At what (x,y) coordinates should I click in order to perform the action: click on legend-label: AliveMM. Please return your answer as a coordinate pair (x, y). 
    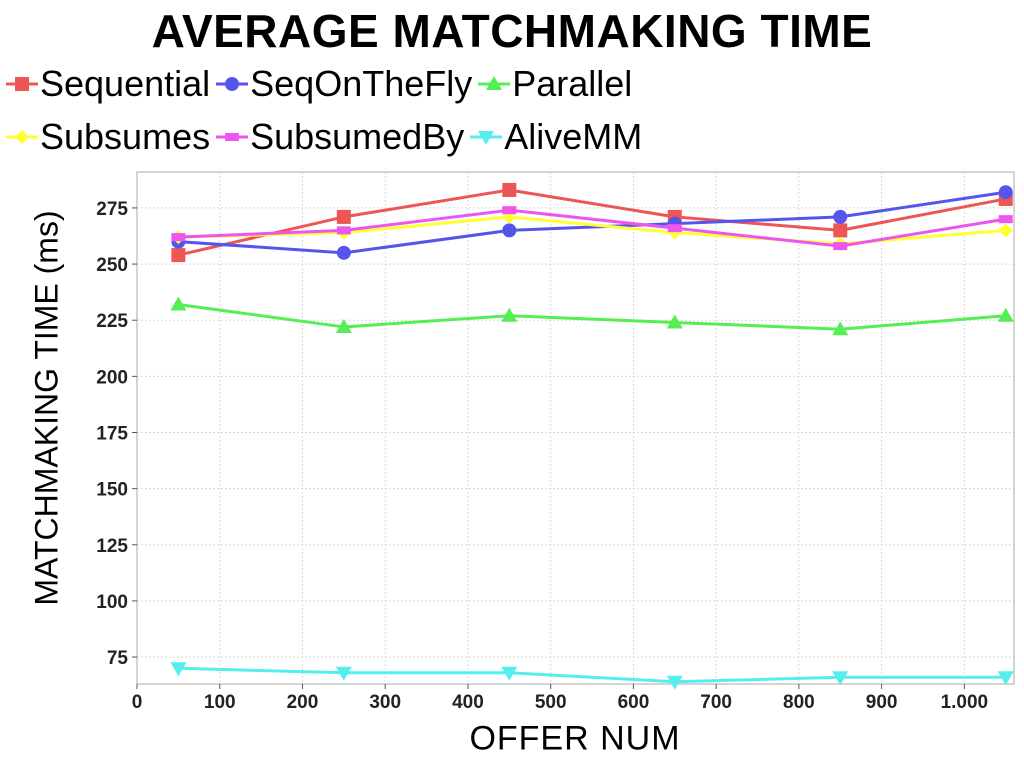
    Looking at the image, I should click on (573, 136).